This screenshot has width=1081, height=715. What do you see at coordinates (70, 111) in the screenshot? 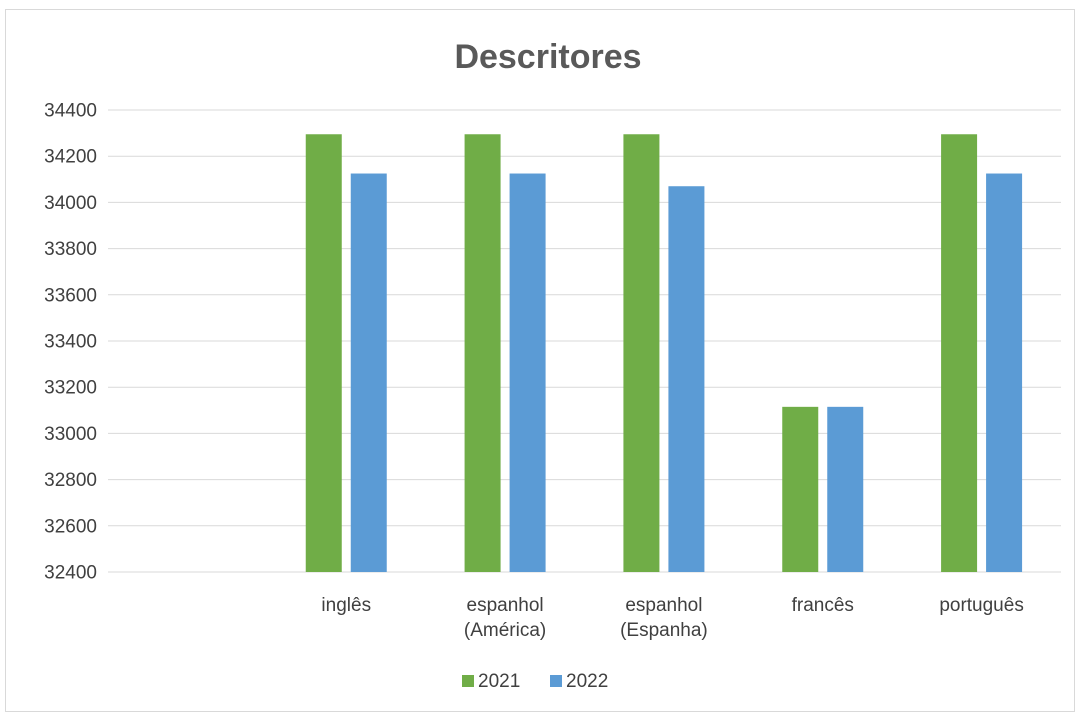
I see `y-tick-label: 34400` at bounding box center [70, 111].